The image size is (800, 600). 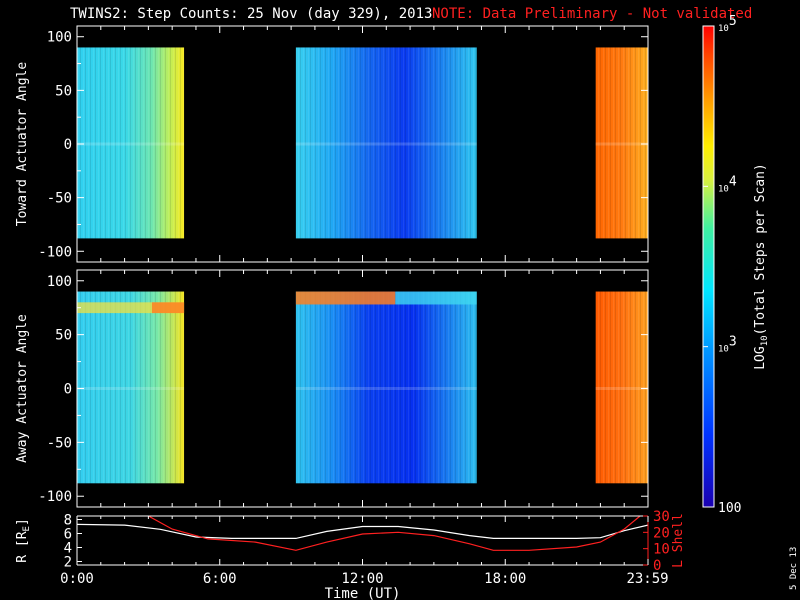 I want to click on x-tick-label: 12:00, so click(x=362, y=579).